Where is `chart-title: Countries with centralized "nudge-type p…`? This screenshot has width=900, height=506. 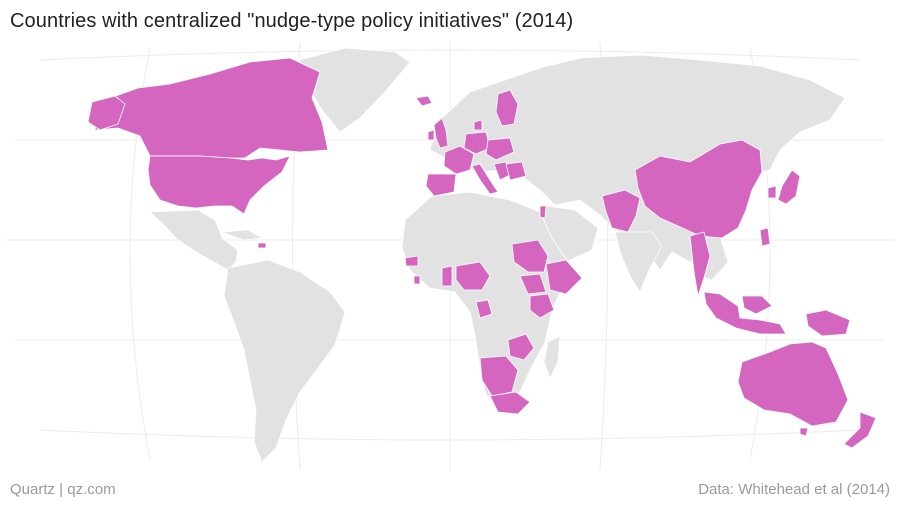 chart-title: Countries with centralized "nudge-type p… is located at coordinates (292, 21).